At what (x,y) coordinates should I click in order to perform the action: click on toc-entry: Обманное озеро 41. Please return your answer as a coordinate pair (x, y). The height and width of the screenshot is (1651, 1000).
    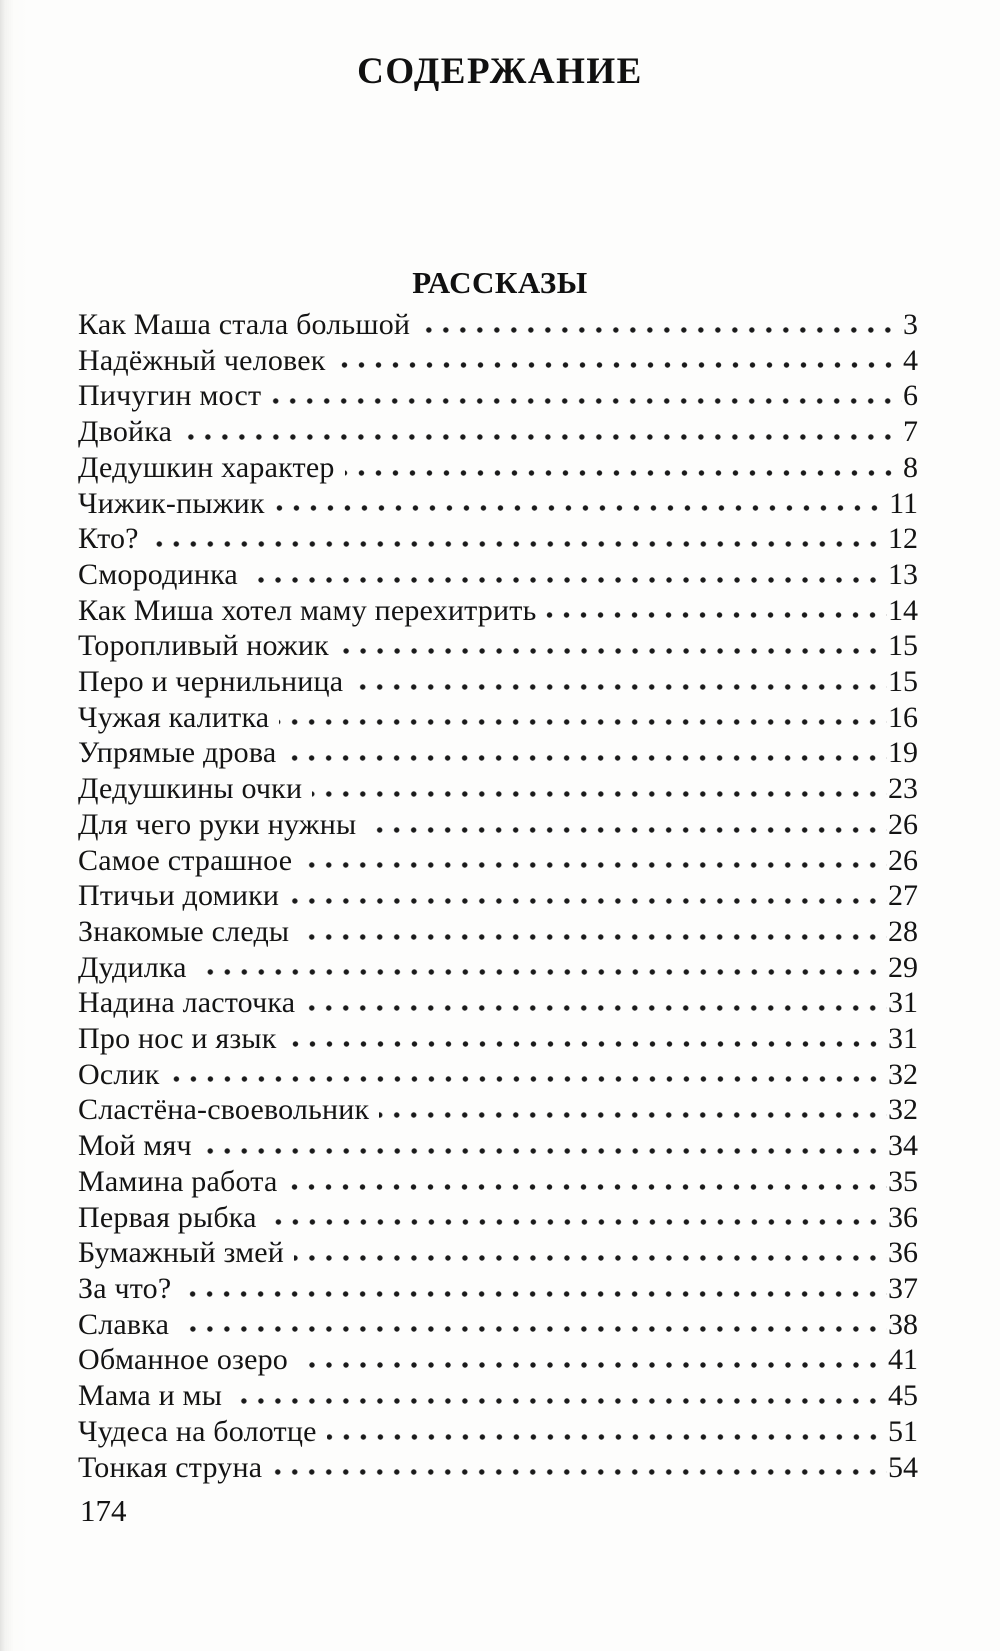
    Looking at the image, I should click on (498, 1360).